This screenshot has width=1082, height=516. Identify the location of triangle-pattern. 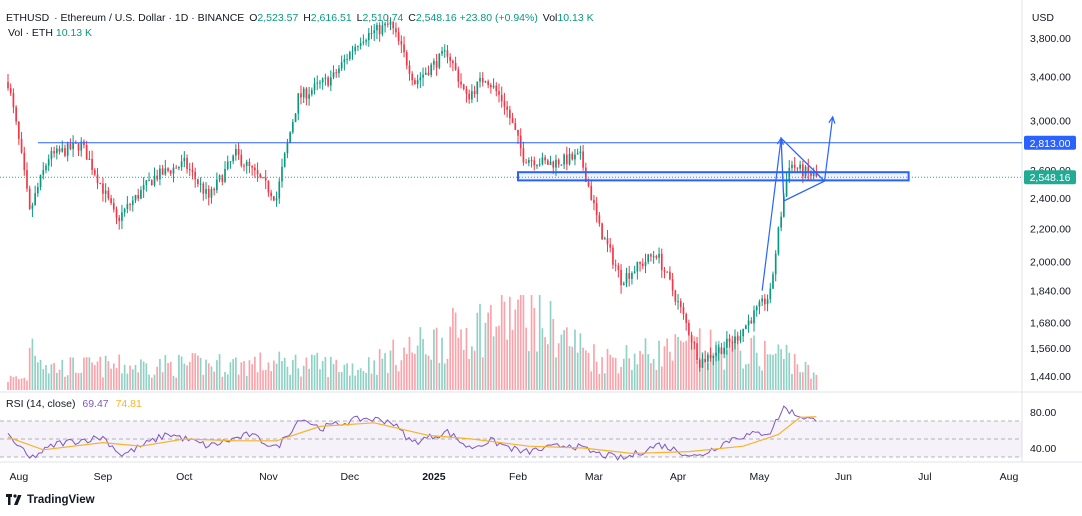
(803, 169).